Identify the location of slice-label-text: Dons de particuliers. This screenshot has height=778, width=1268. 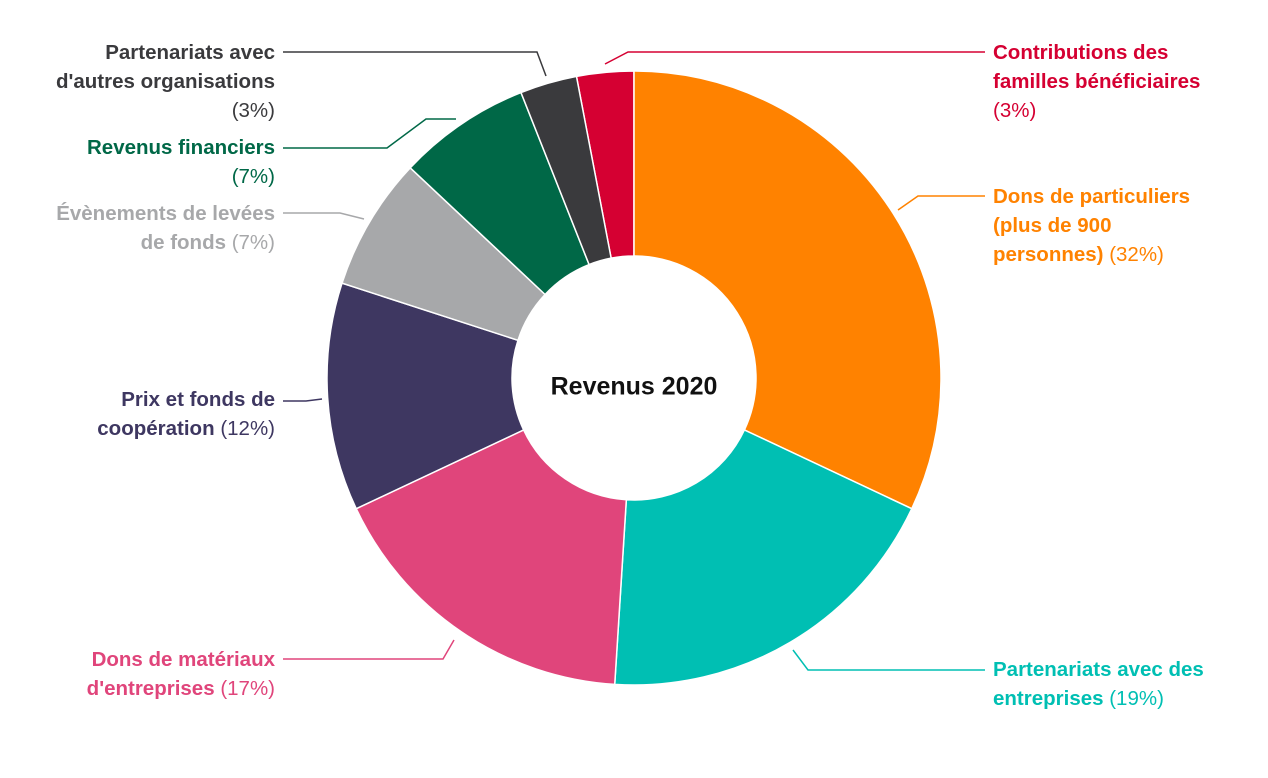
(1092, 196).